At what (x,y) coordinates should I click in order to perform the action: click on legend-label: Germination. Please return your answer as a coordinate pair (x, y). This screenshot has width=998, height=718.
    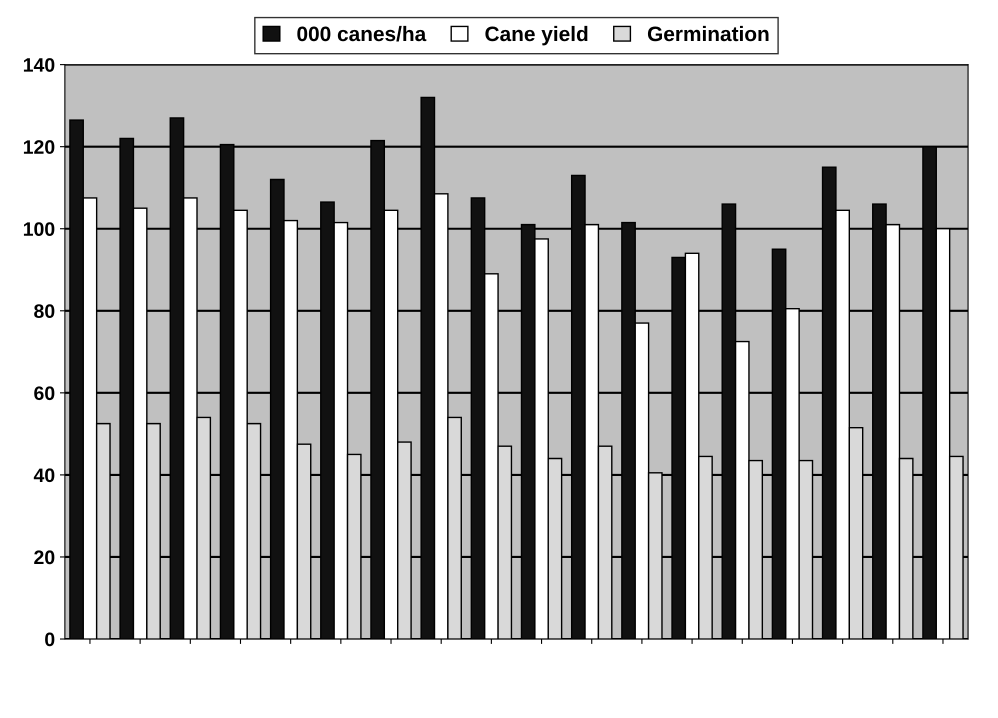
    Looking at the image, I should click on (708, 34).